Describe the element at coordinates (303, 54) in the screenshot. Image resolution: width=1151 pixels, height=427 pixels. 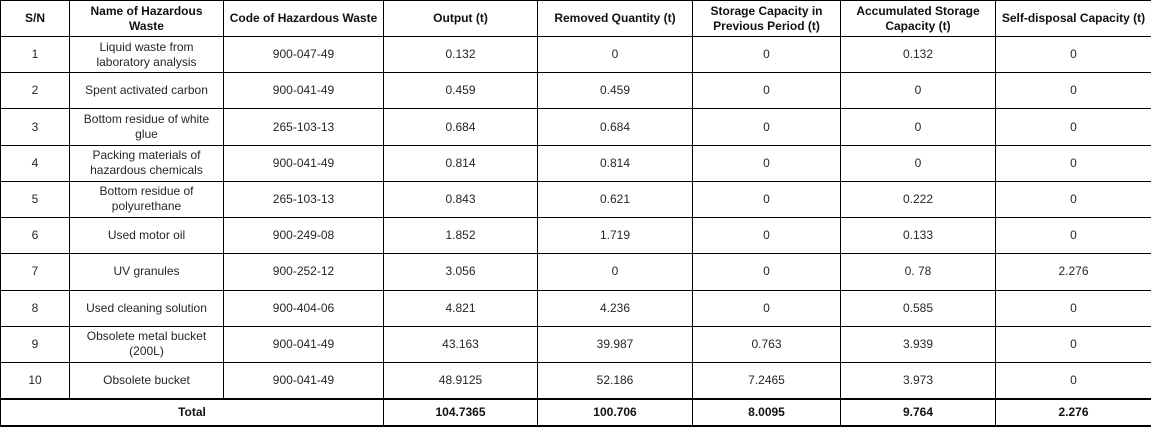
I see `code-cell: 900-047-49` at that location.